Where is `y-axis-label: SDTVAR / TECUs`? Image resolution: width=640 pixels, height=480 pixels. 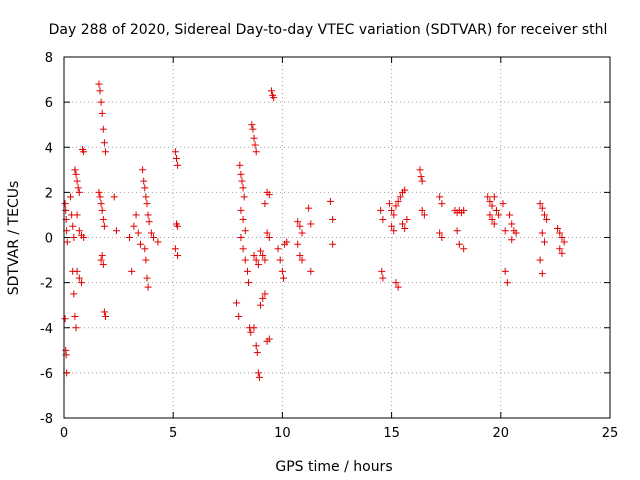 y-axis-label: SDTVAR / TECUs is located at coordinates (14, 238).